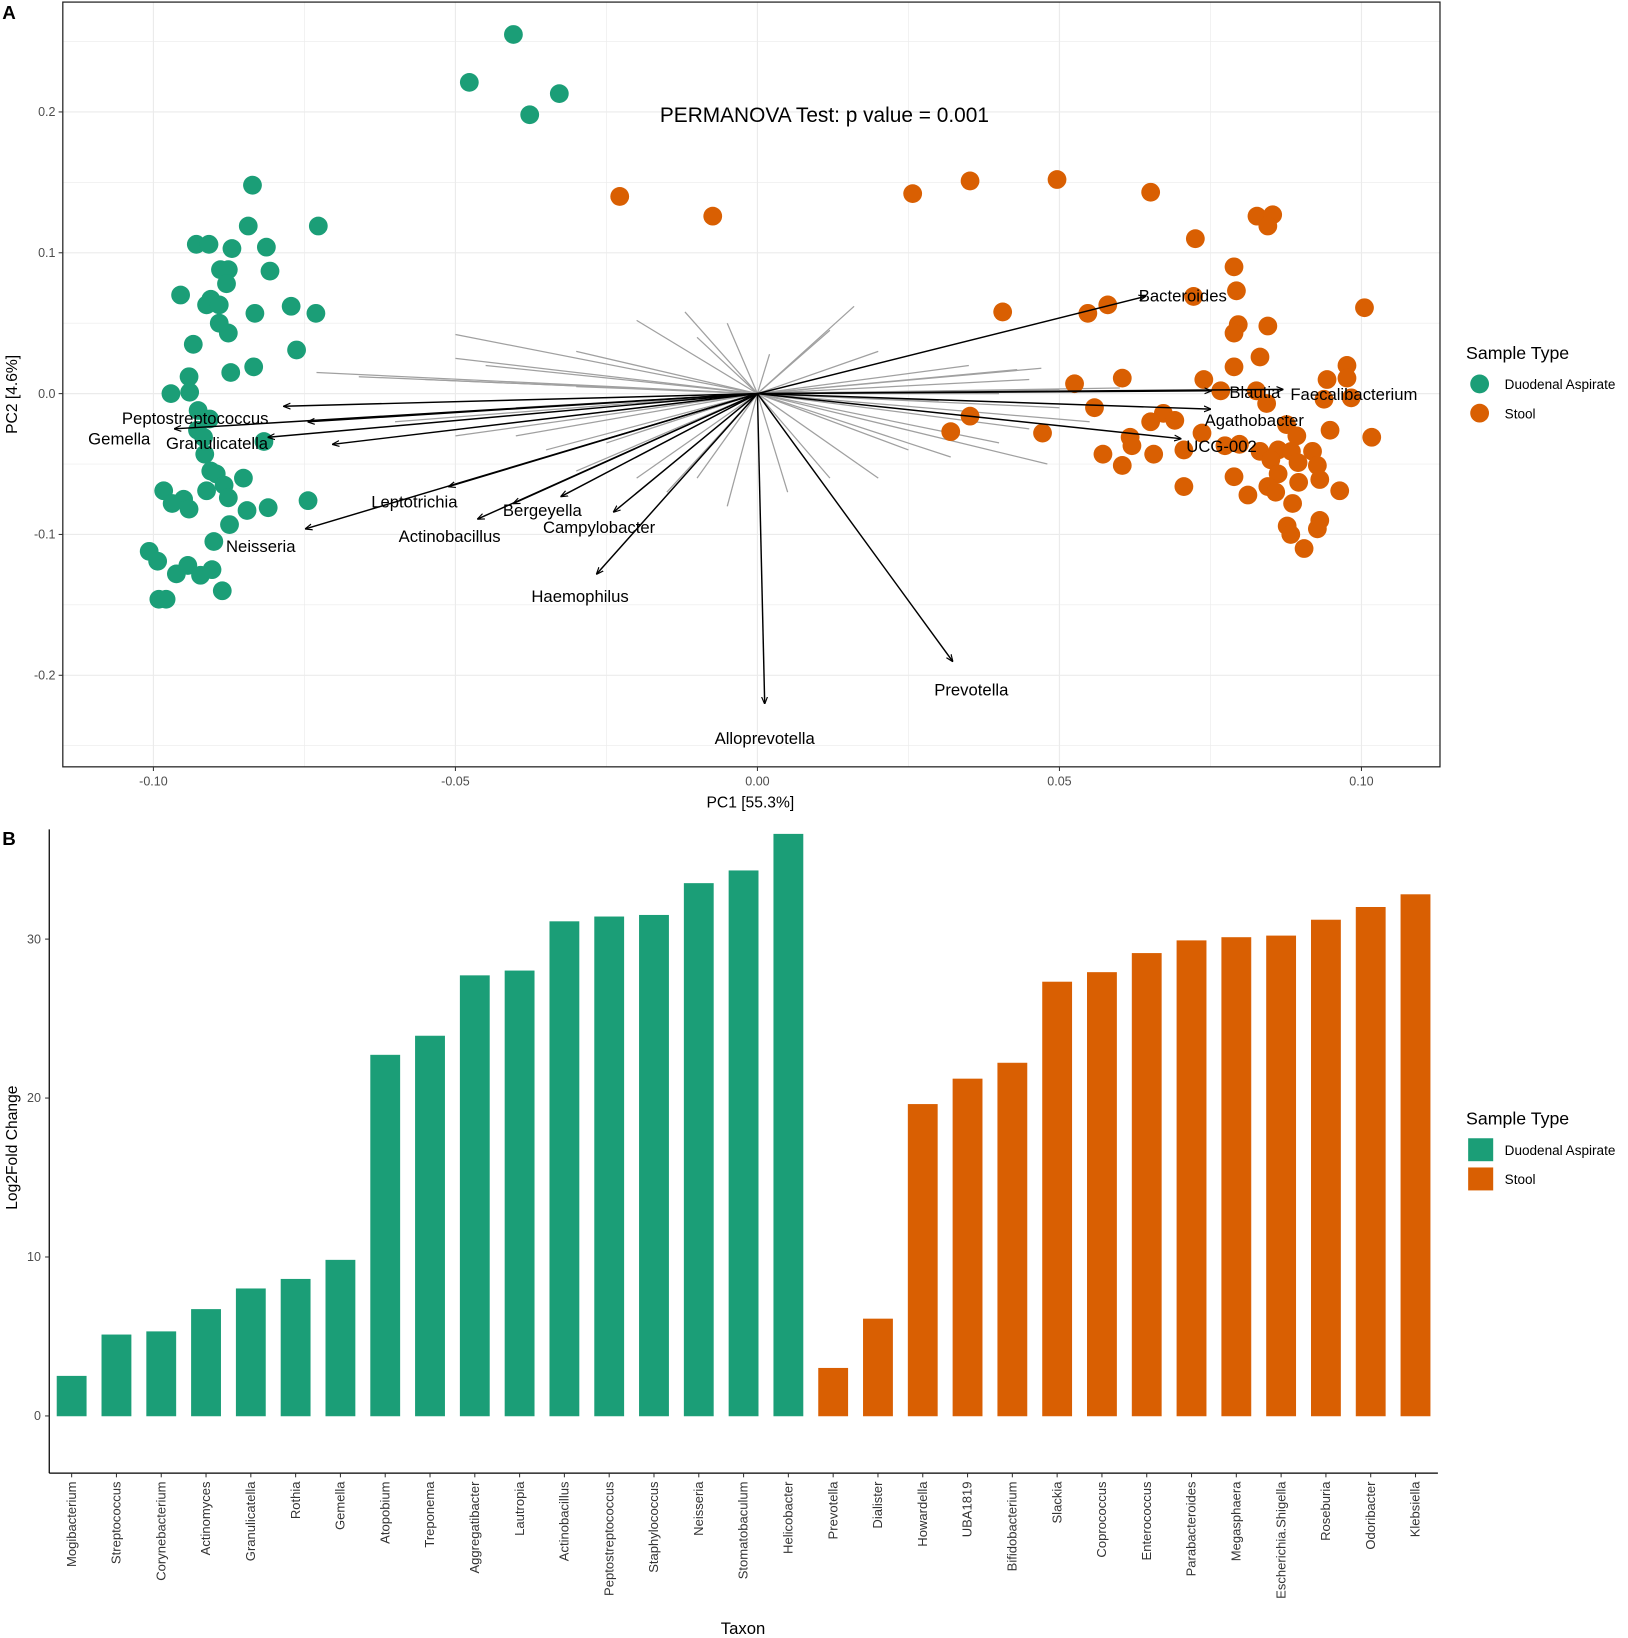 This screenshot has width=1628, height=1638. Describe the element at coordinates (743, 1531) in the screenshot. I see `x-tick-label: Stomatobaculum` at that location.